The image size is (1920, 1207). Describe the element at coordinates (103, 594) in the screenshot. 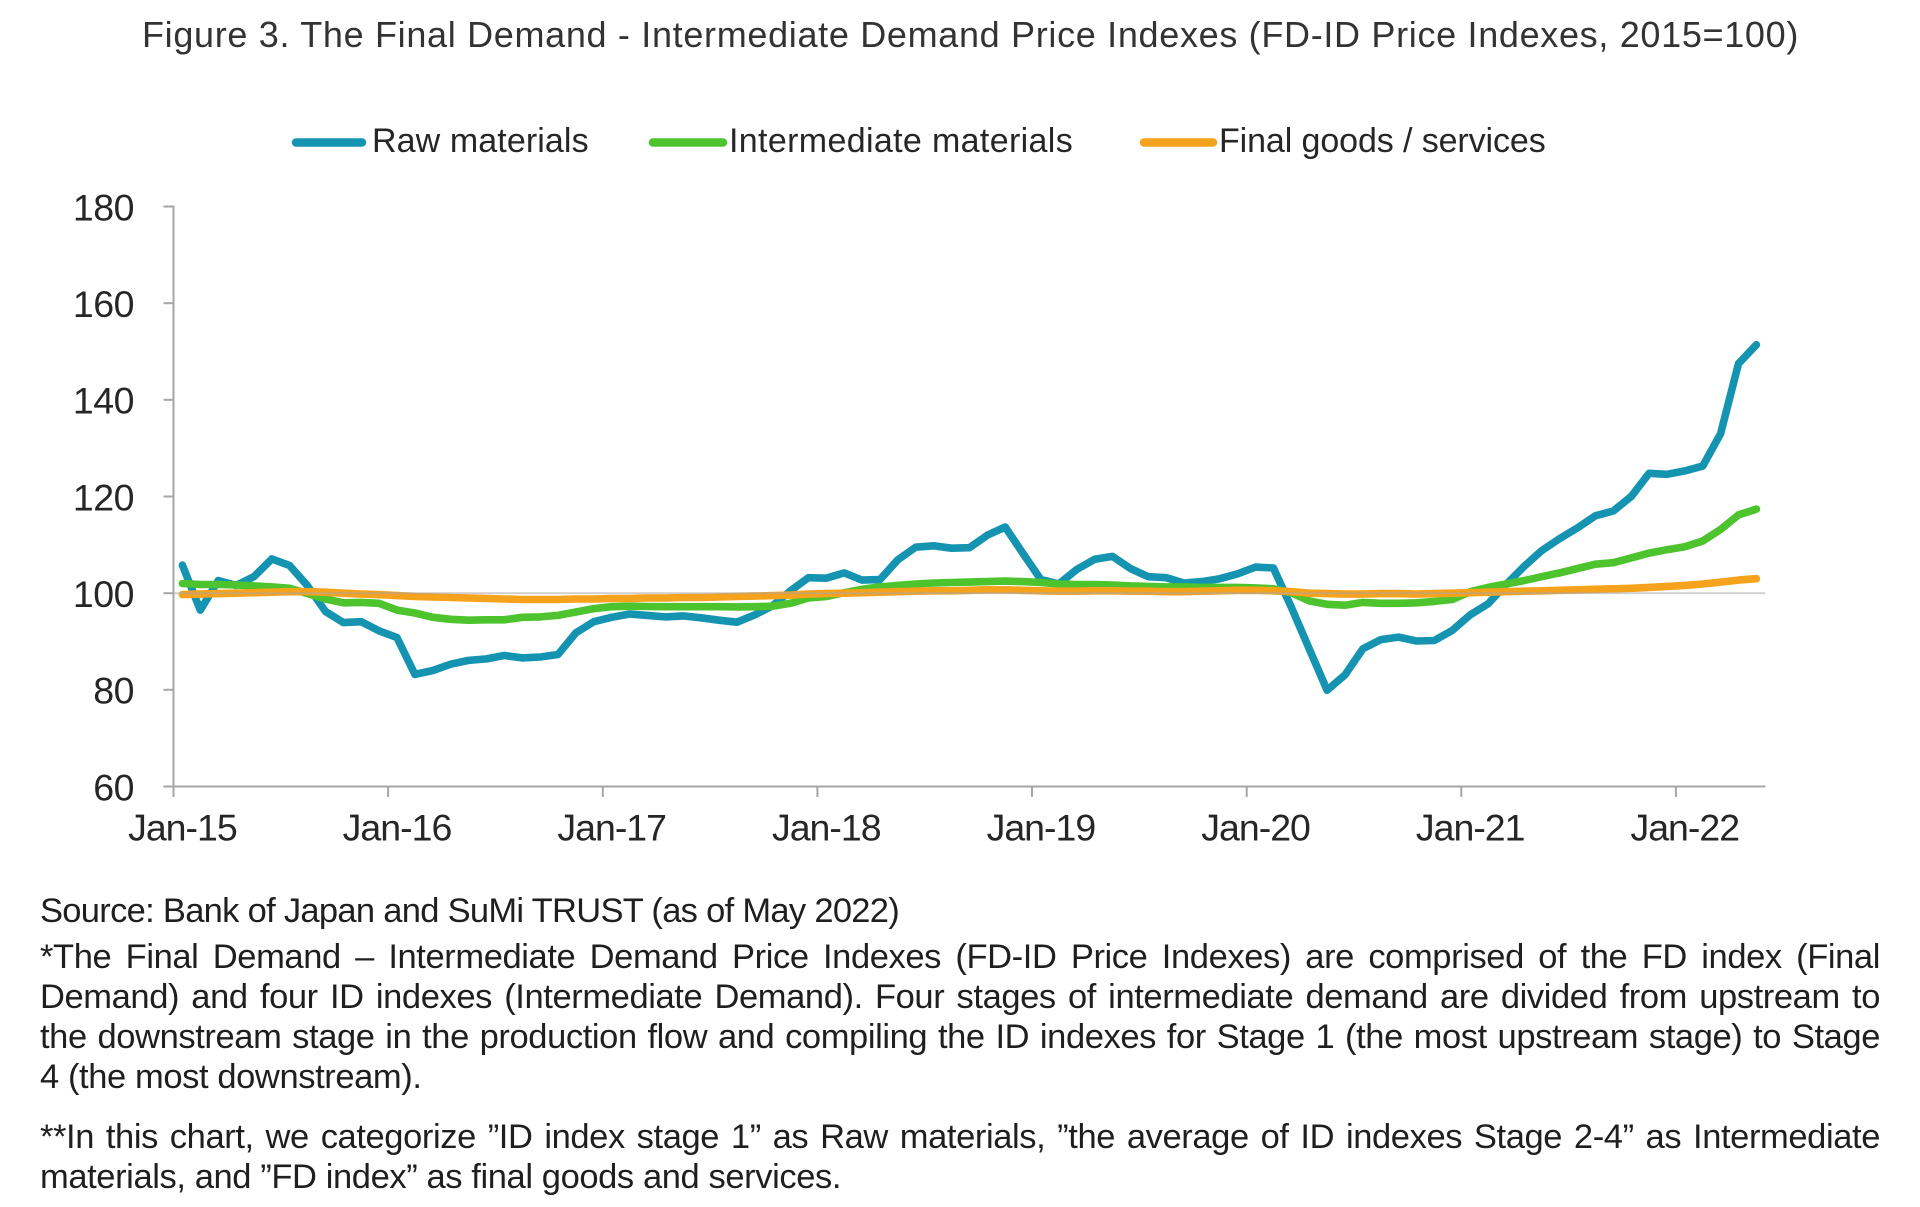

I see `svg-text: 100` at that location.